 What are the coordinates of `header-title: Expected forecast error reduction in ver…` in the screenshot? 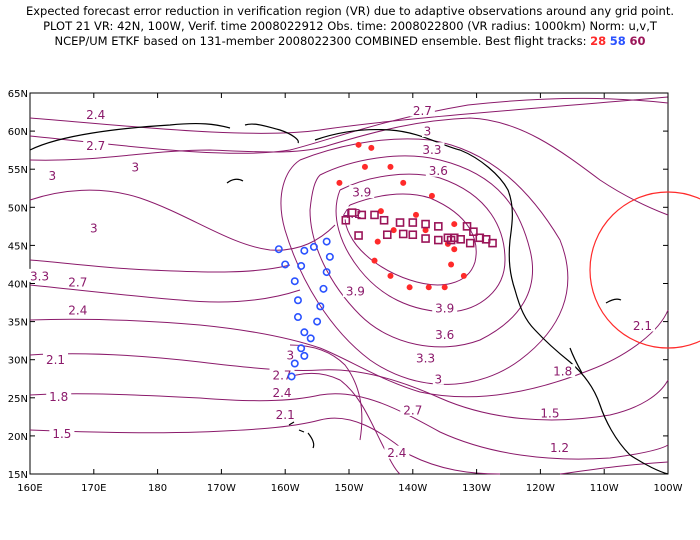 It's located at (350, 11).